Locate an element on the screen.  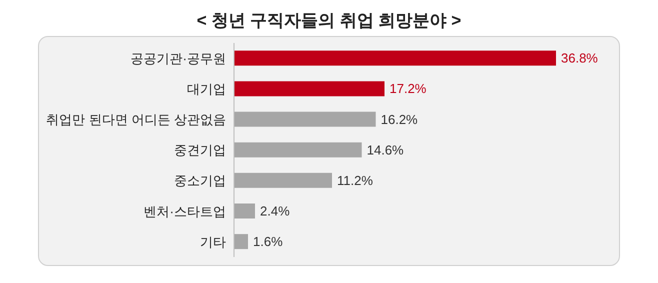
chart-title: < 청년 구직자들의 취업 희망분야 > is located at coordinates (329, 21).